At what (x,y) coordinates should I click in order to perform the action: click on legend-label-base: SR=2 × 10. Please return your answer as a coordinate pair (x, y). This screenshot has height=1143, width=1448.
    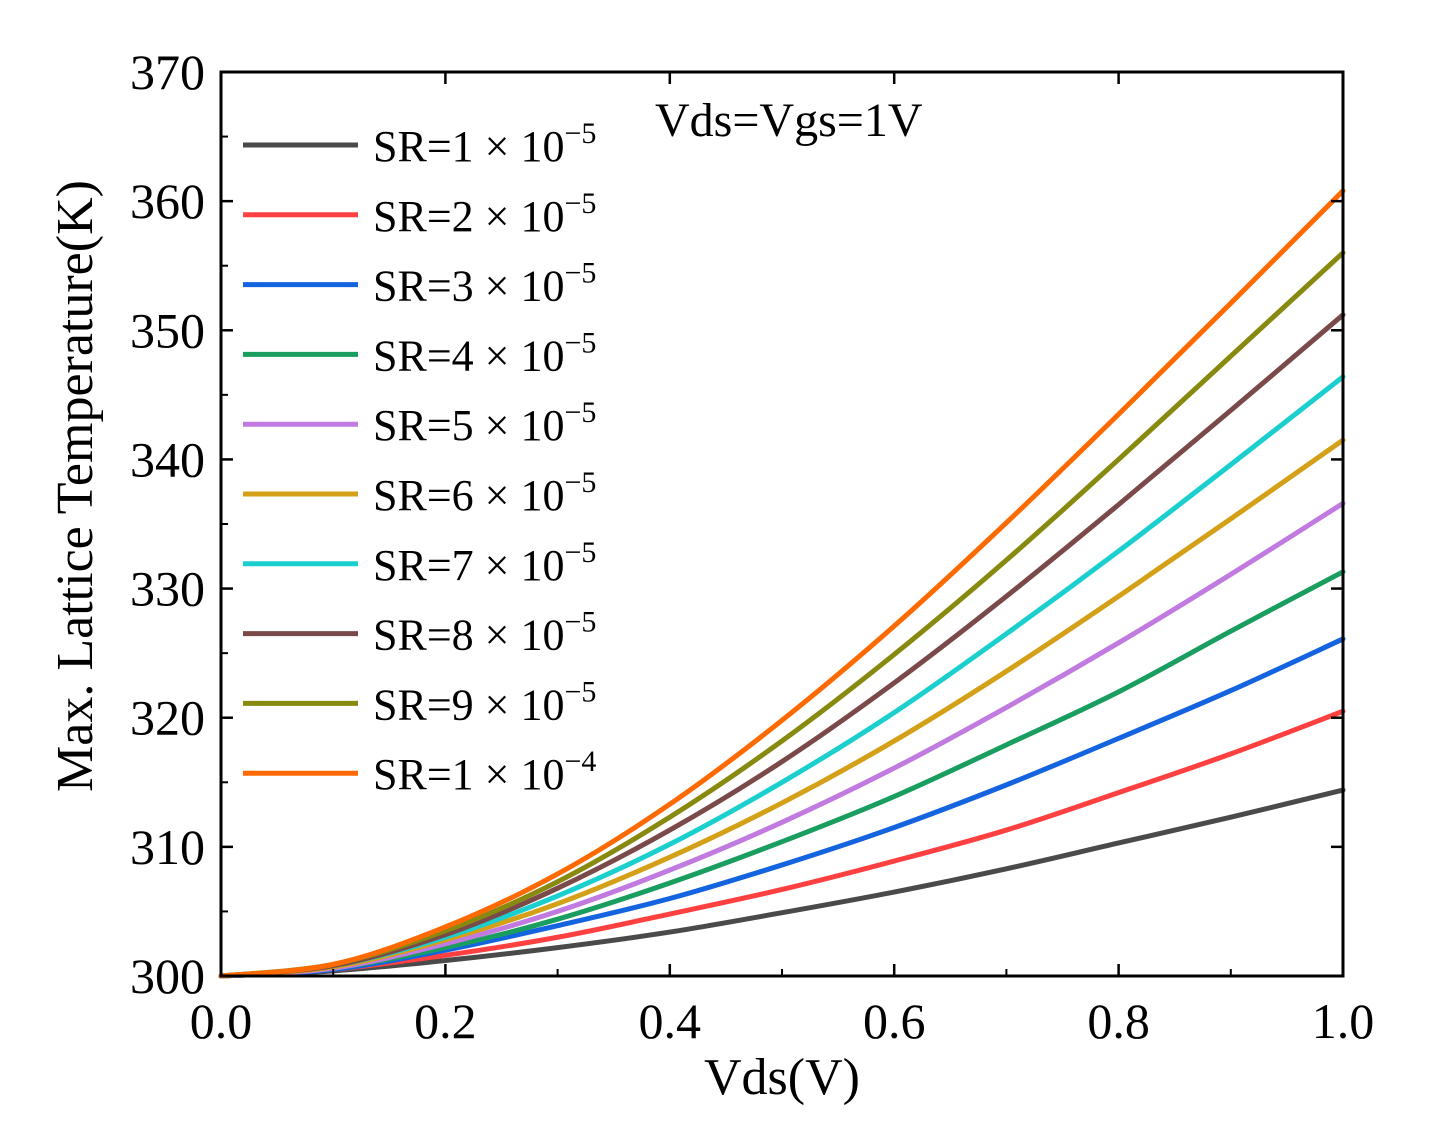
    Looking at the image, I should click on (468, 216).